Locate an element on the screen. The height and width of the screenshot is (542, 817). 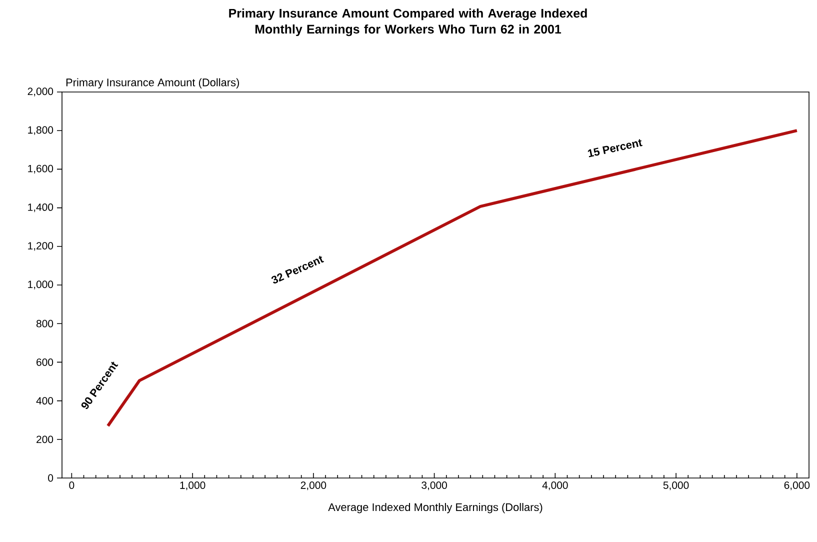
annotation: 15 Percent is located at coordinates (615, 148).